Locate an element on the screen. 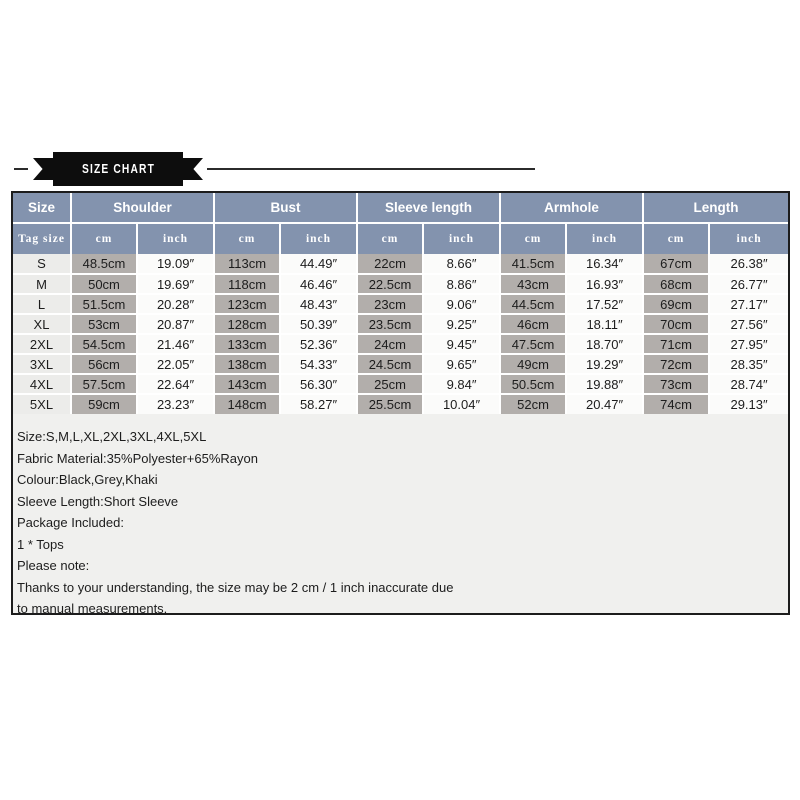  cell-shoulder-inch: 23.23″ is located at coordinates (176, 404).